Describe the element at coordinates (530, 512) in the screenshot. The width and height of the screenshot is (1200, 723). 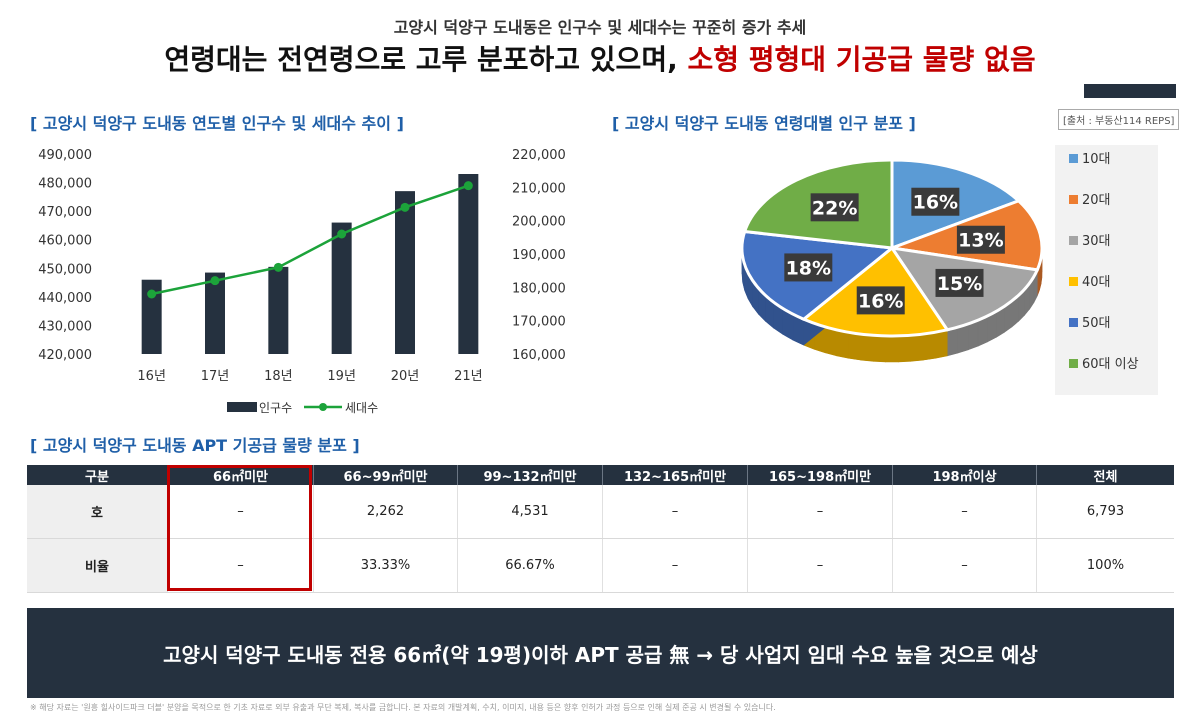
I see `table-cell: 4,531` at that location.